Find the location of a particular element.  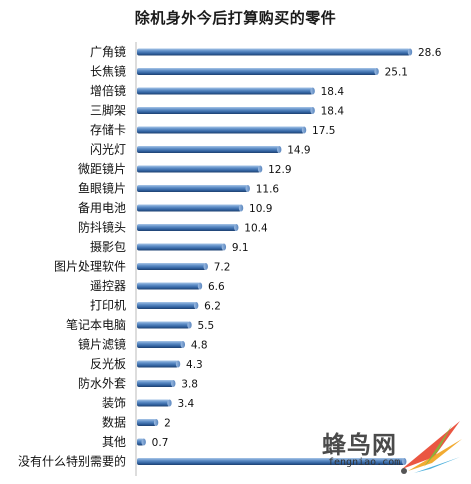

category-label-13: 遥控器 is located at coordinates (108, 286).